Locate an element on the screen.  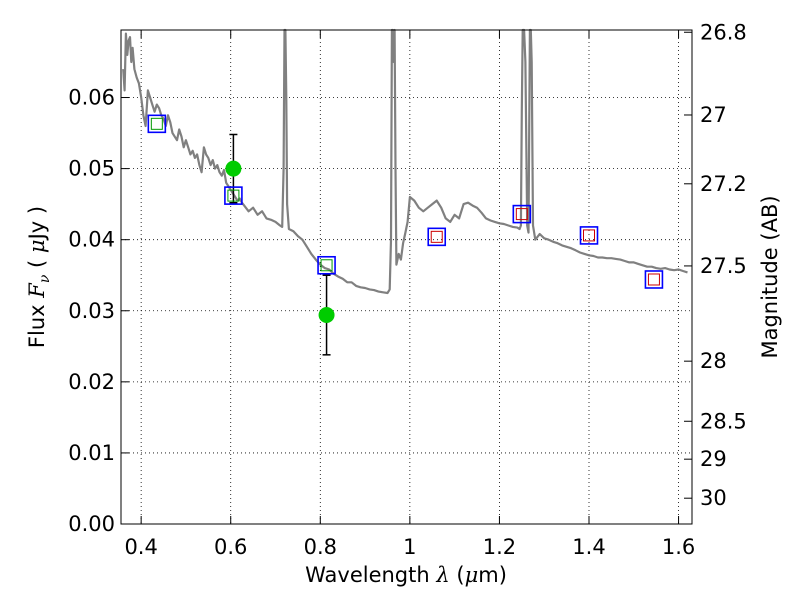
x-tick-labels: 0.4 0.6 0.8 1 1.2 1.4 1.6 is located at coordinates (409, 547).